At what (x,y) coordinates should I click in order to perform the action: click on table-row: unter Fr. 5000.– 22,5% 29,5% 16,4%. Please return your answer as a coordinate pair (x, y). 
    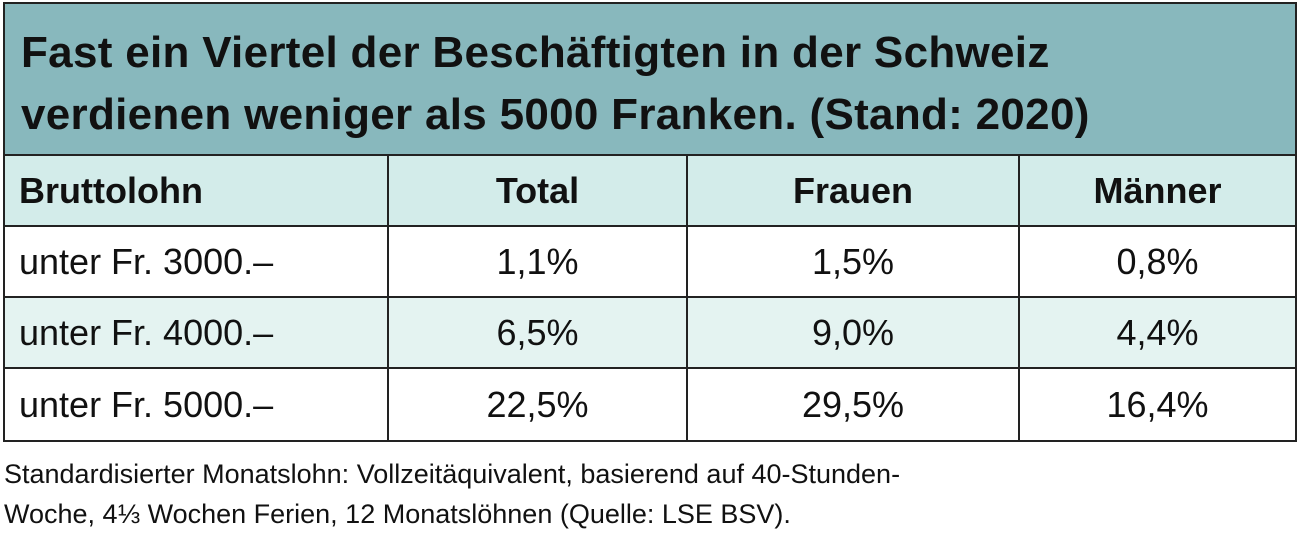
    Looking at the image, I should click on (650, 404).